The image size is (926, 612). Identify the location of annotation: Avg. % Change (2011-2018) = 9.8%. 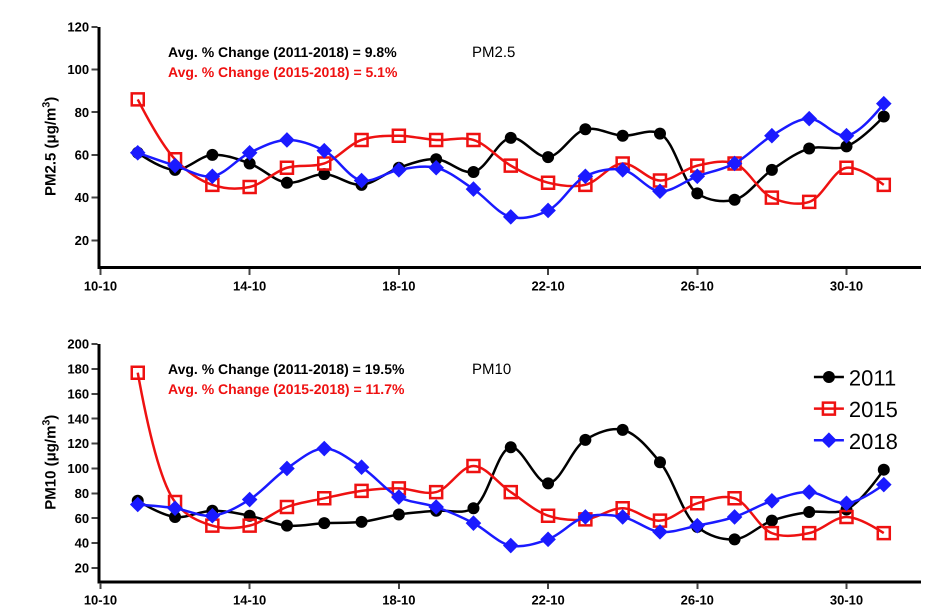
(283, 52).